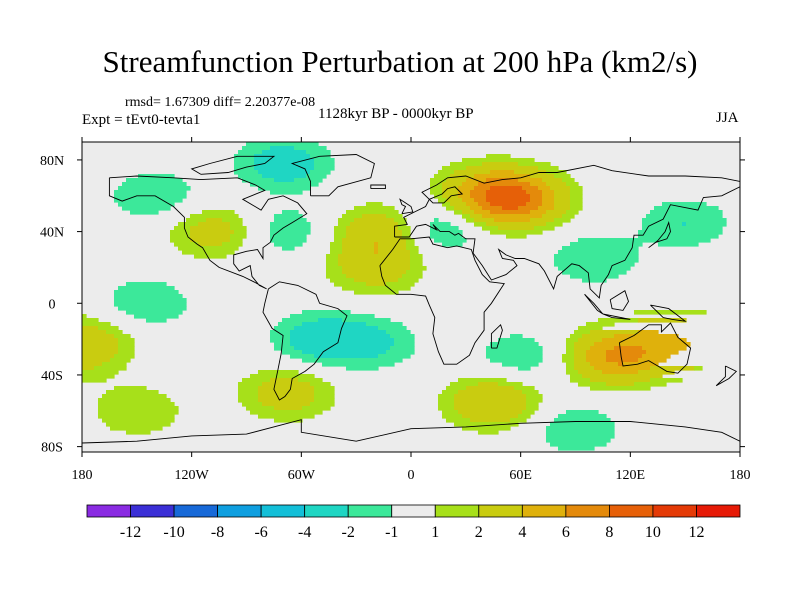  Describe the element at coordinates (217, 532) in the screenshot. I see `colorbar-label-2: -8` at that location.